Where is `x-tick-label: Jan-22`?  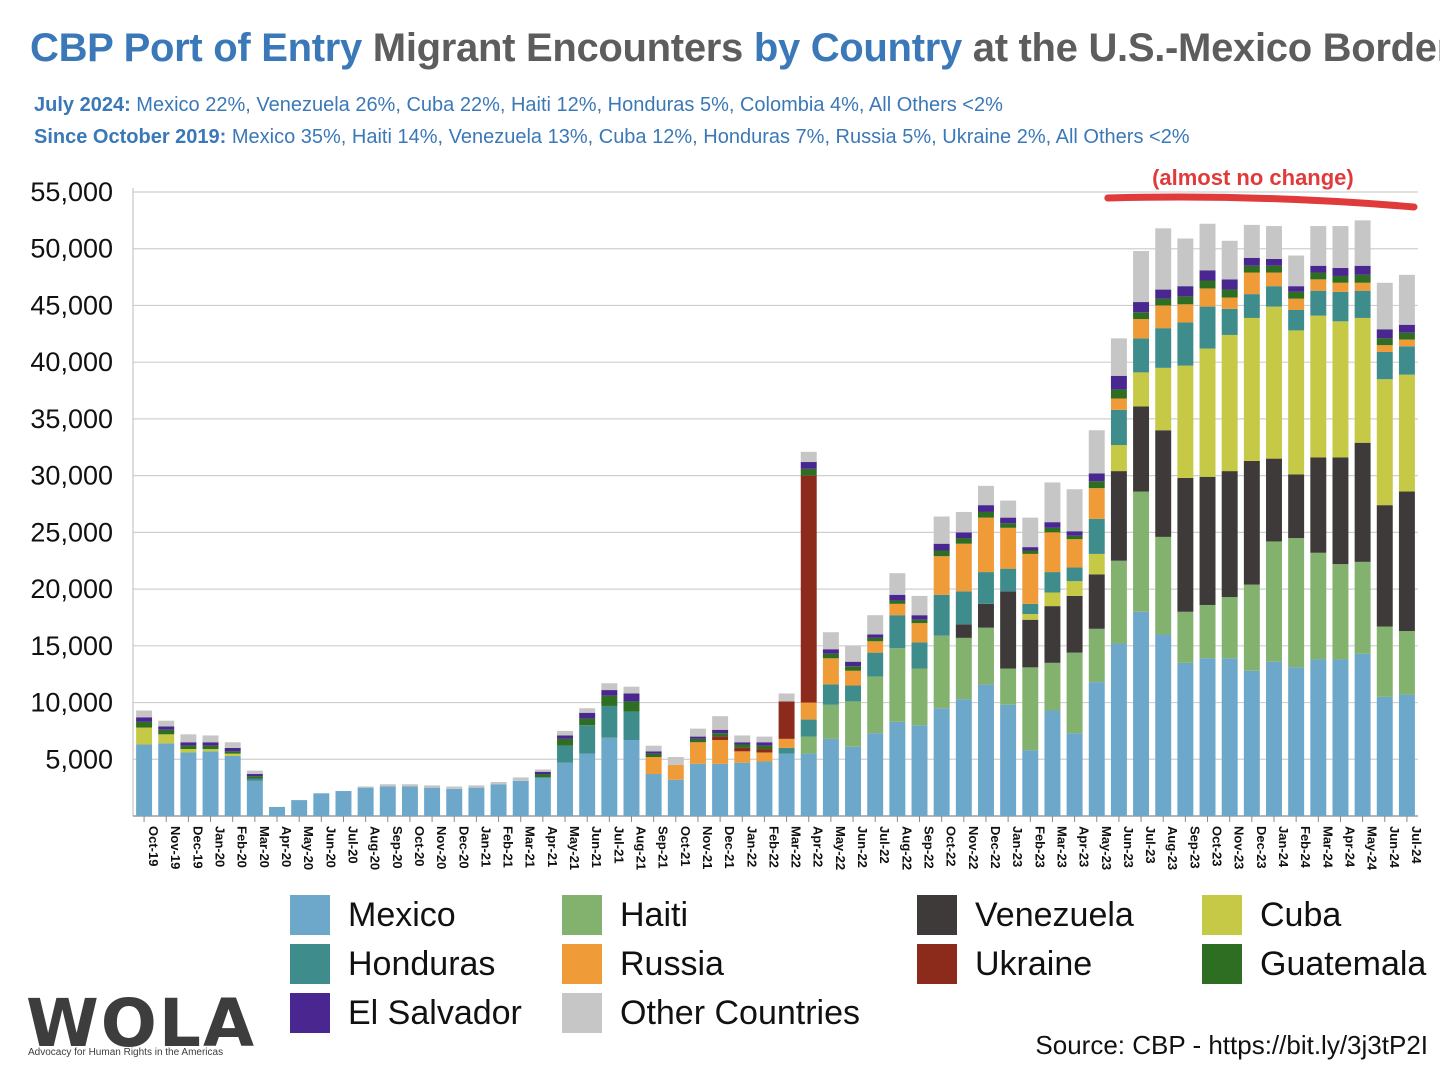
x-tick-label: Jan-22 is located at coordinates (751, 846).